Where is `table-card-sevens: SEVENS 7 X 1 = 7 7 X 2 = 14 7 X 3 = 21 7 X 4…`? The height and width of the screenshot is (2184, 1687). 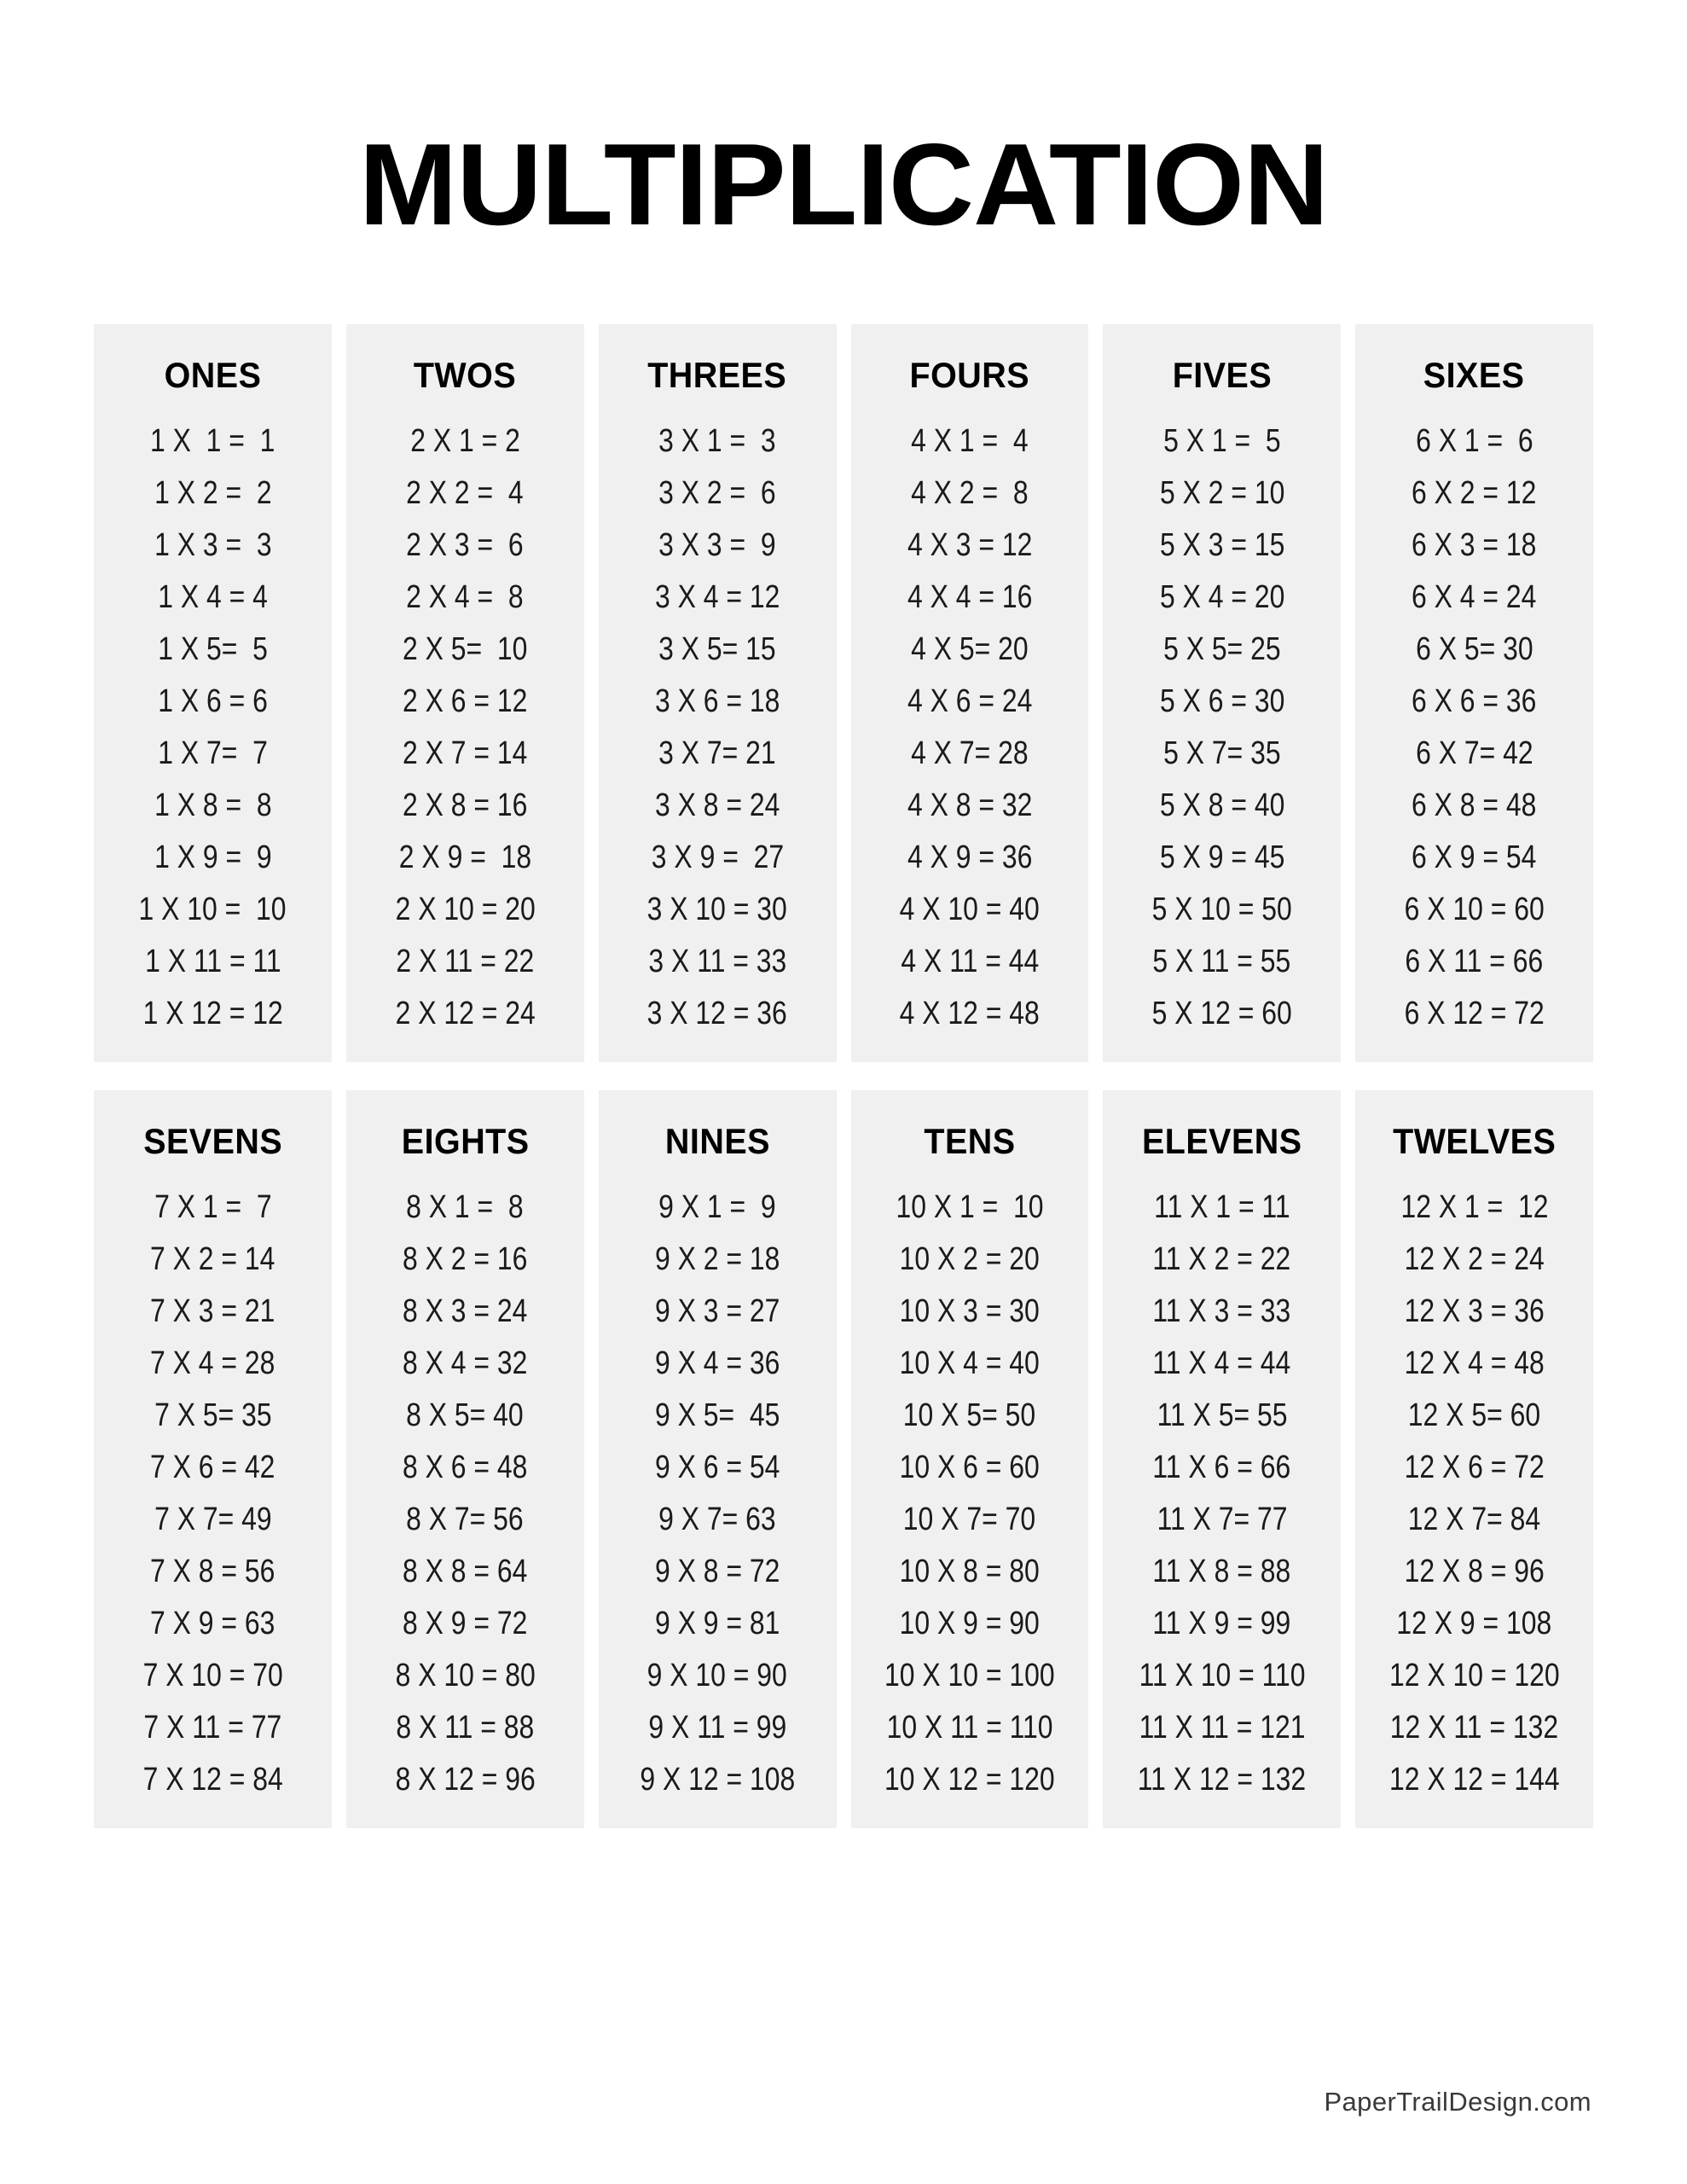 table-card-sevens: SEVENS 7 X 1 = 7 7 X 2 = 14 7 X 3 = 21 7 X 4… is located at coordinates (213, 1459).